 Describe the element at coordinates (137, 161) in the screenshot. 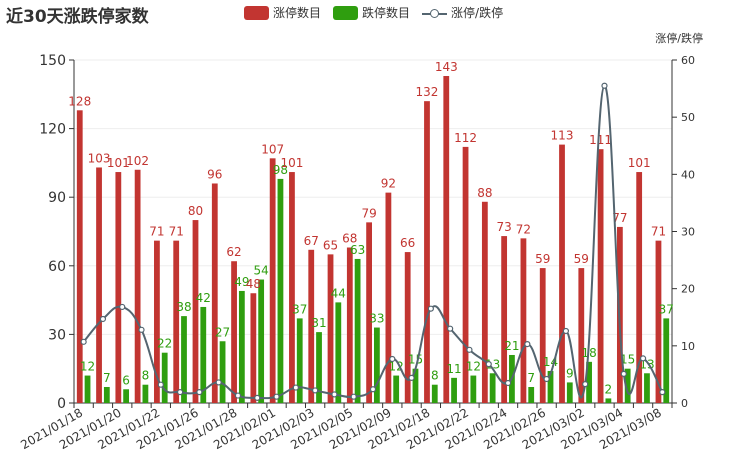

I see `bar-up-value-label: 102` at that location.